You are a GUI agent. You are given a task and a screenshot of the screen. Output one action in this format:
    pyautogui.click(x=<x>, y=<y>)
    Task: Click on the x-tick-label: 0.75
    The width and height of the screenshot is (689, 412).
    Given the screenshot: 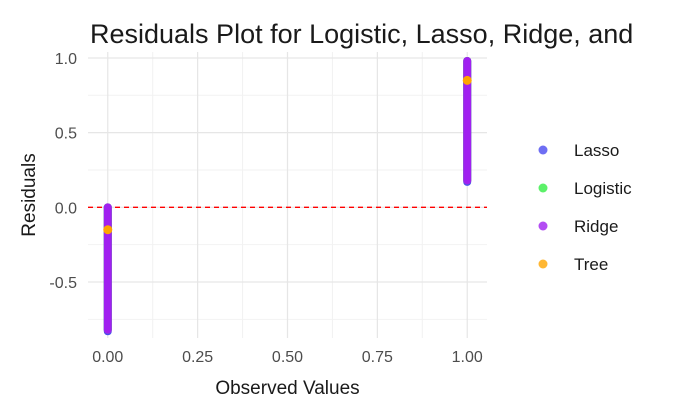 What is the action you would take?
    pyautogui.click(x=377, y=357)
    